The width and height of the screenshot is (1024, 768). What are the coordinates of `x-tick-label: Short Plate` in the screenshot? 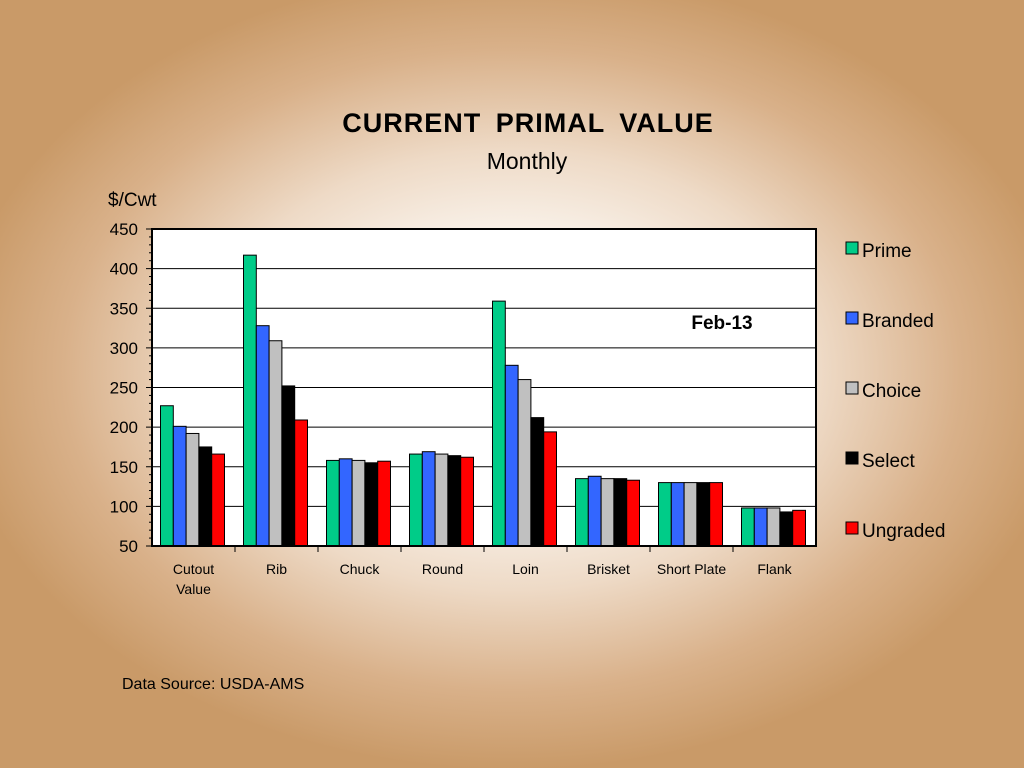 It's located at (691, 569).